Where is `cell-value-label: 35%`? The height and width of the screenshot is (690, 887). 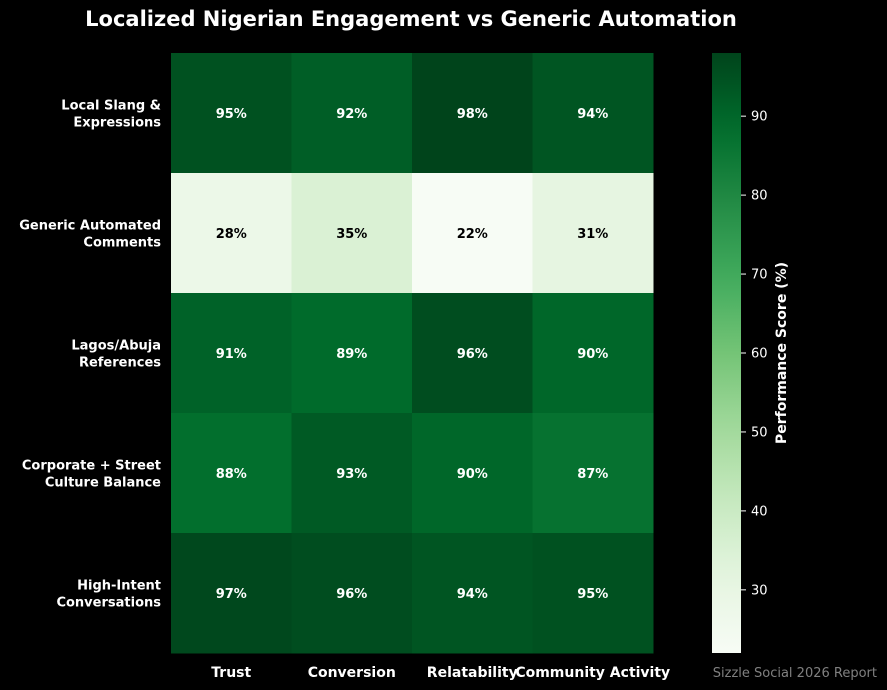
cell-value-label: 35% is located at coordinates (351, 234).